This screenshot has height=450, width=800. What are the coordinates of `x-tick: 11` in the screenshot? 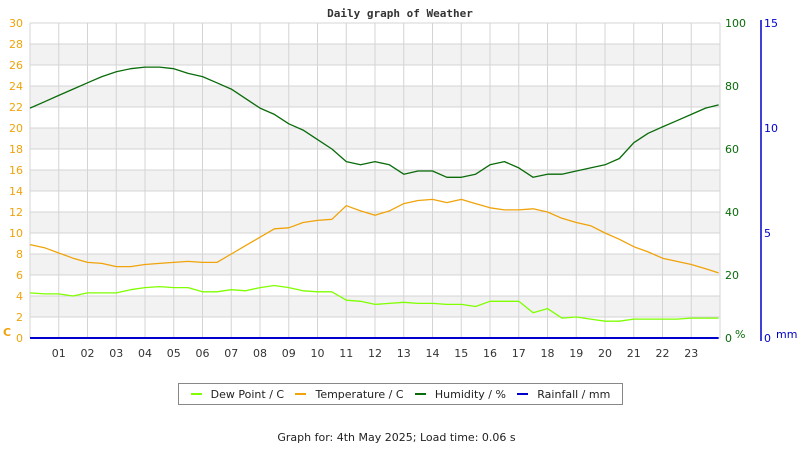 It's located at (346, 353).